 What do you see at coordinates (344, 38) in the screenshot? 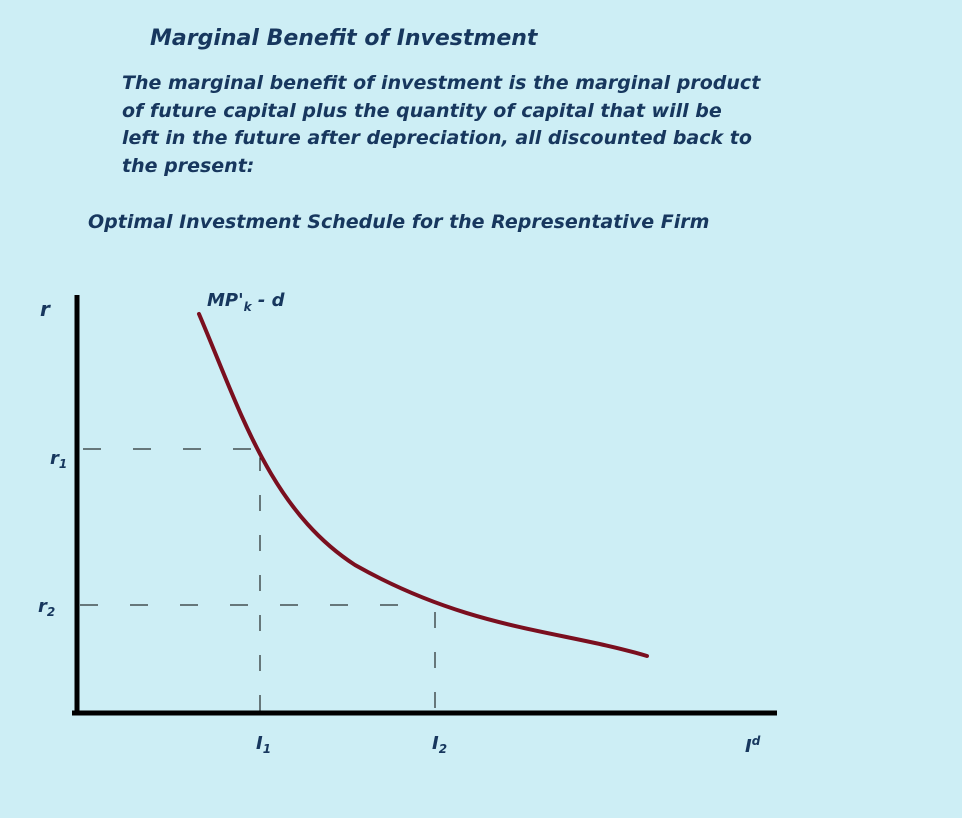
I see `page-title: Marginal Benefit of Investment` at bounding box center [344, 38].